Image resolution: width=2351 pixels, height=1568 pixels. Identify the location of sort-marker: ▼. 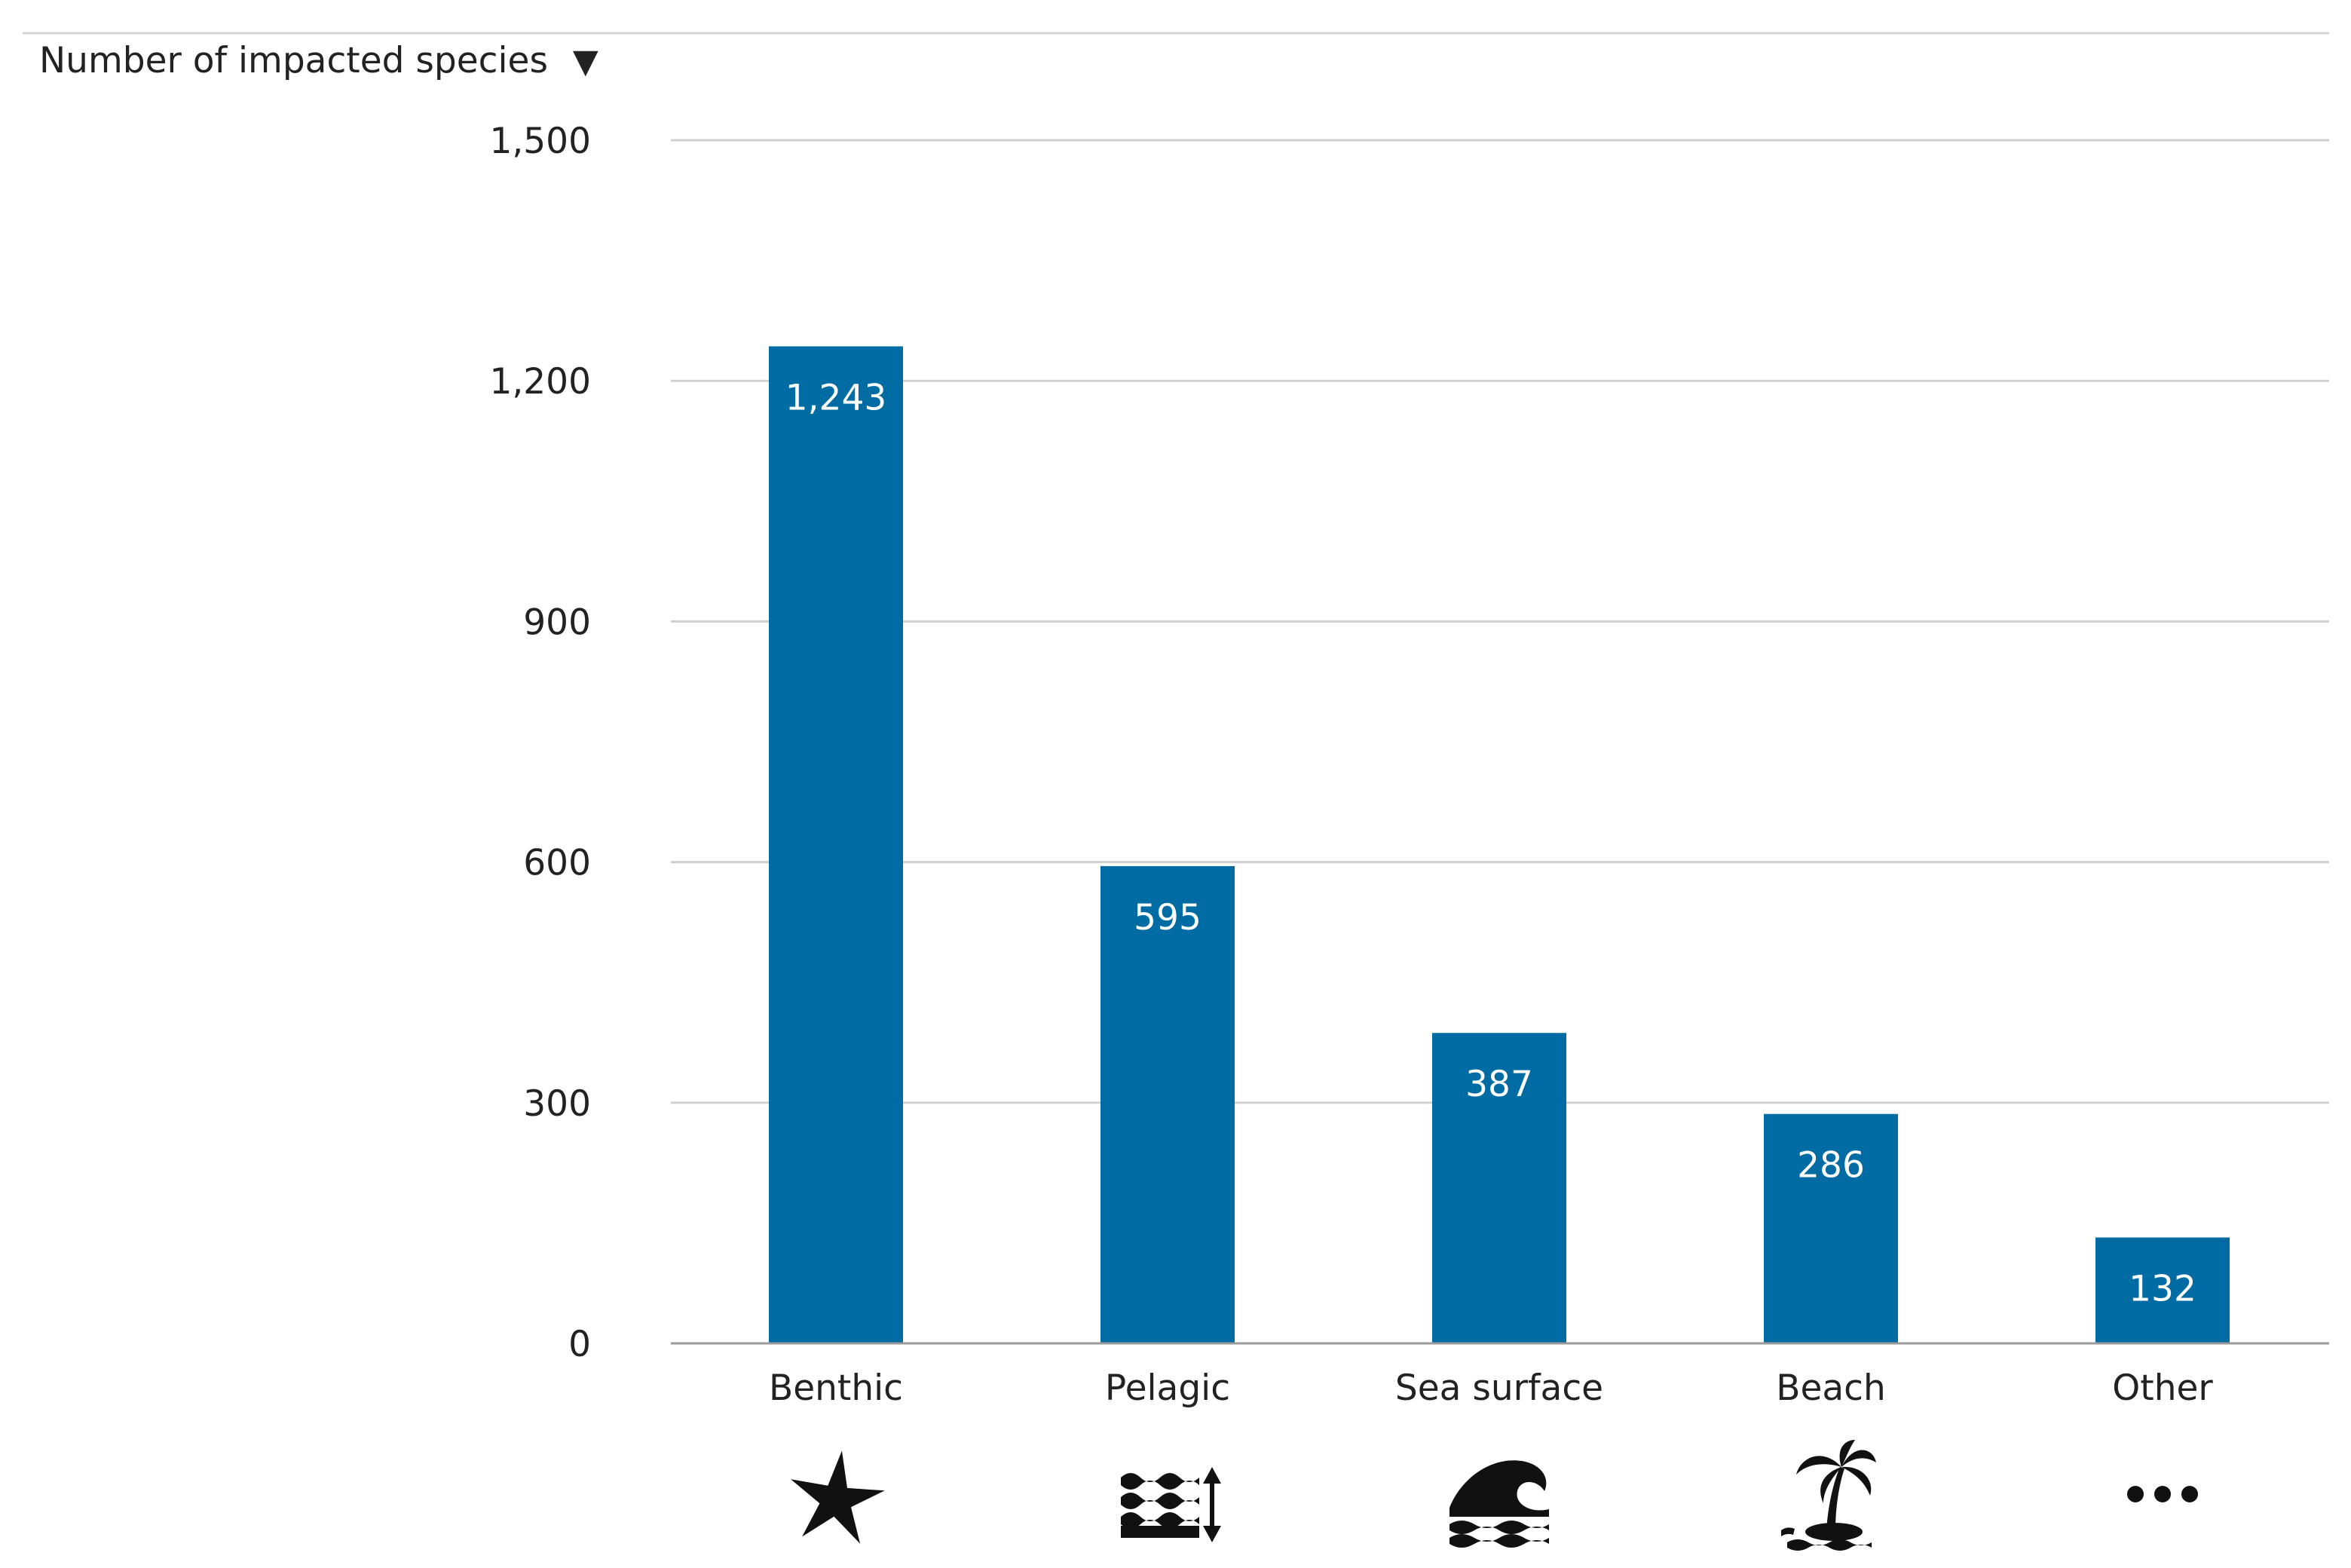
(585, 61).